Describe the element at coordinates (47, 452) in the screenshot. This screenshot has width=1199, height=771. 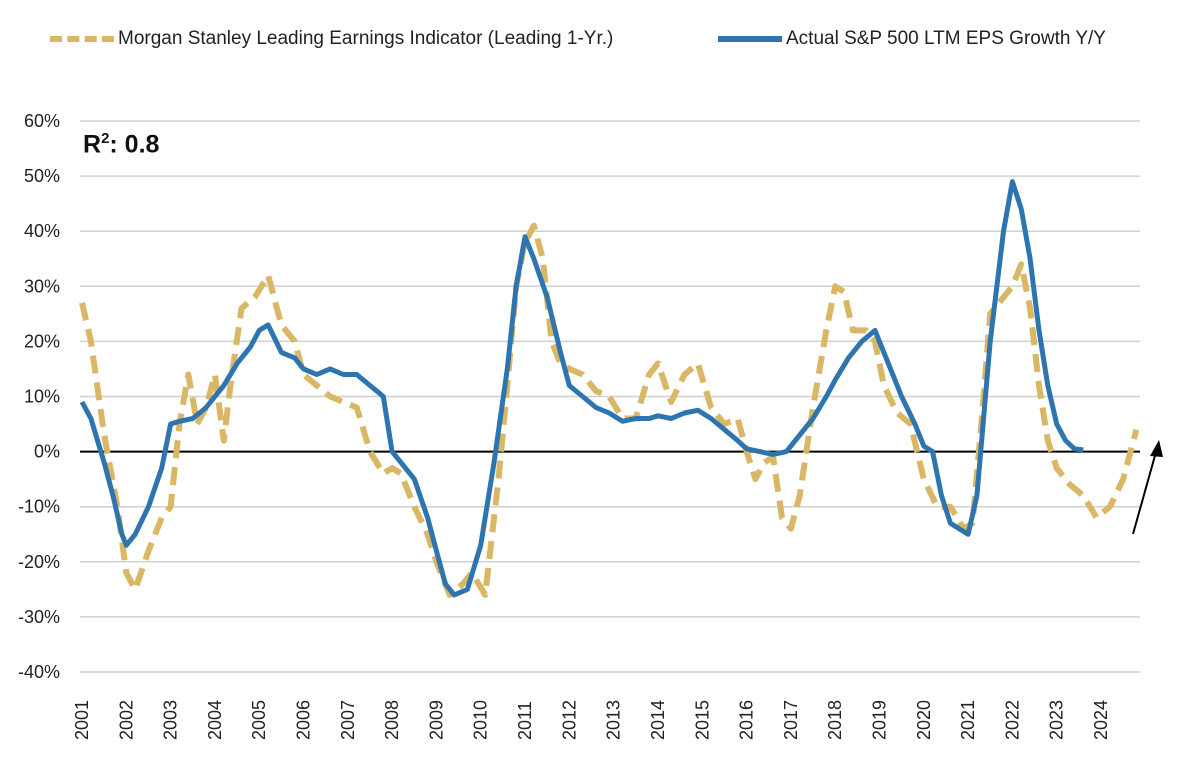
I see `y-tick-label: 0%` at that location.